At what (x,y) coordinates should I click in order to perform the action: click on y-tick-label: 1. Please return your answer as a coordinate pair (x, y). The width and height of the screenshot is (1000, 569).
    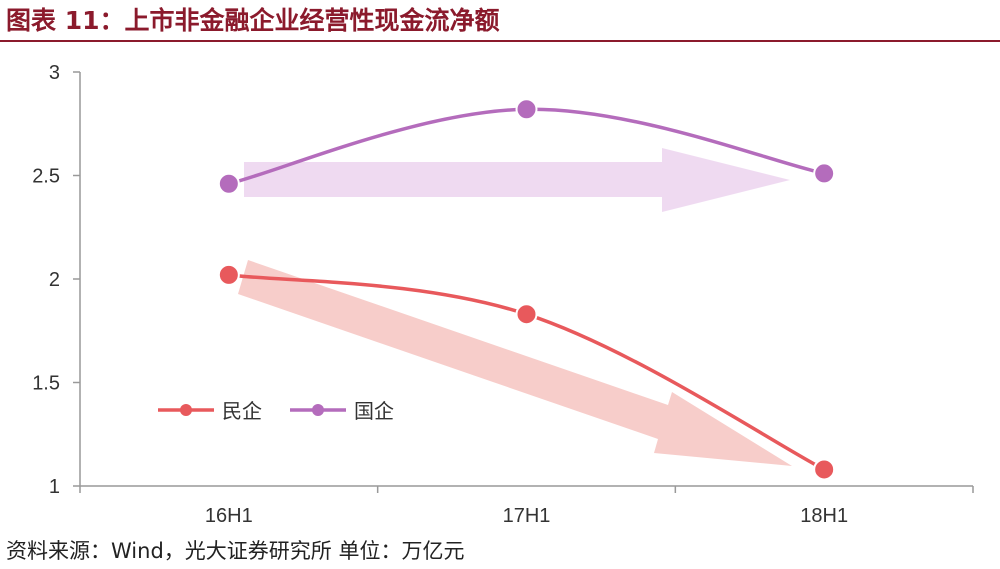
    Looking at the image, I should click on (54, 487).